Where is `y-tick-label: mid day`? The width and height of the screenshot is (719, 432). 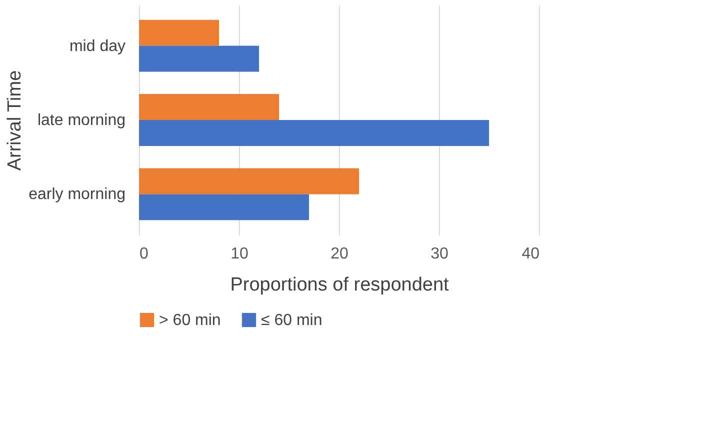 y-tick-label: mid day is located at coordinates (97, 46).